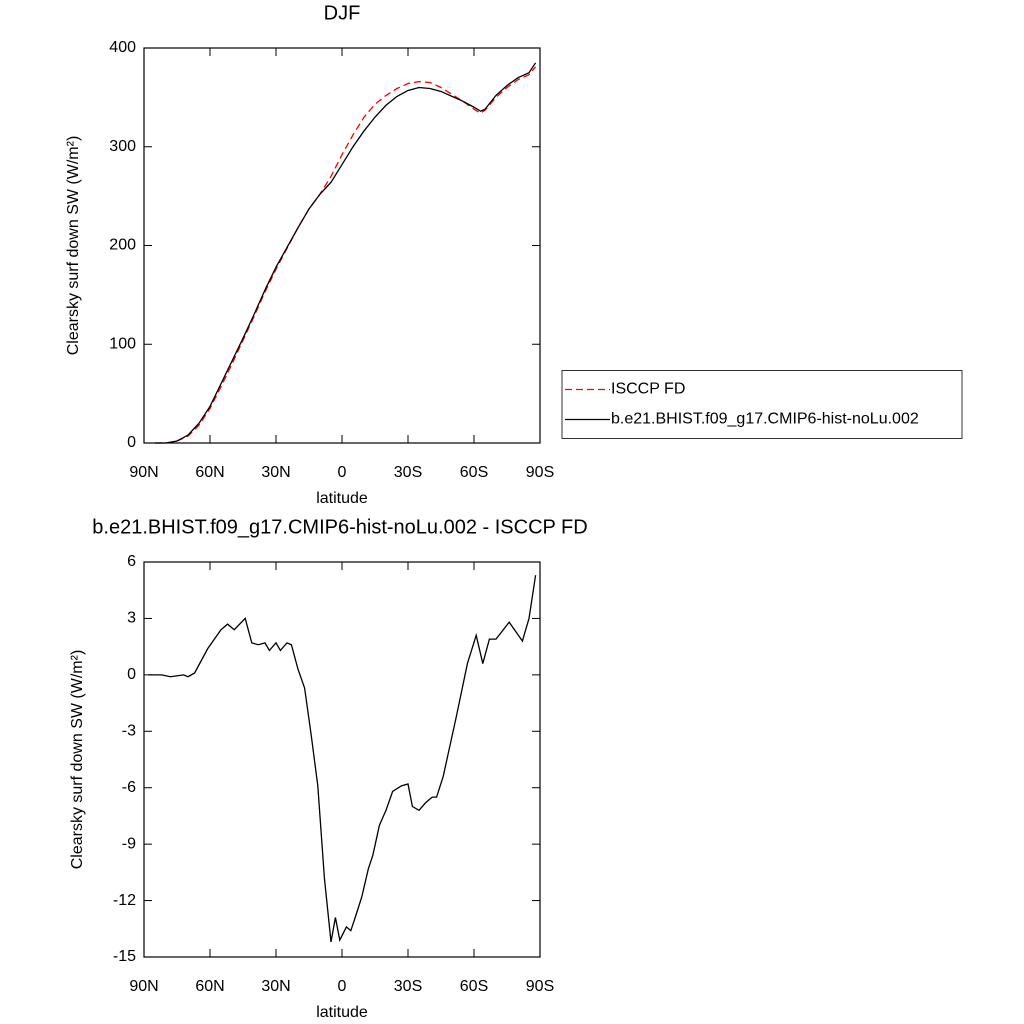 The image size is (1024, 1024). What do you see at coordinates (648, 389) in the screenshot?
I see `legend-label: ISCCP FD` at bounding box center [648, 389].